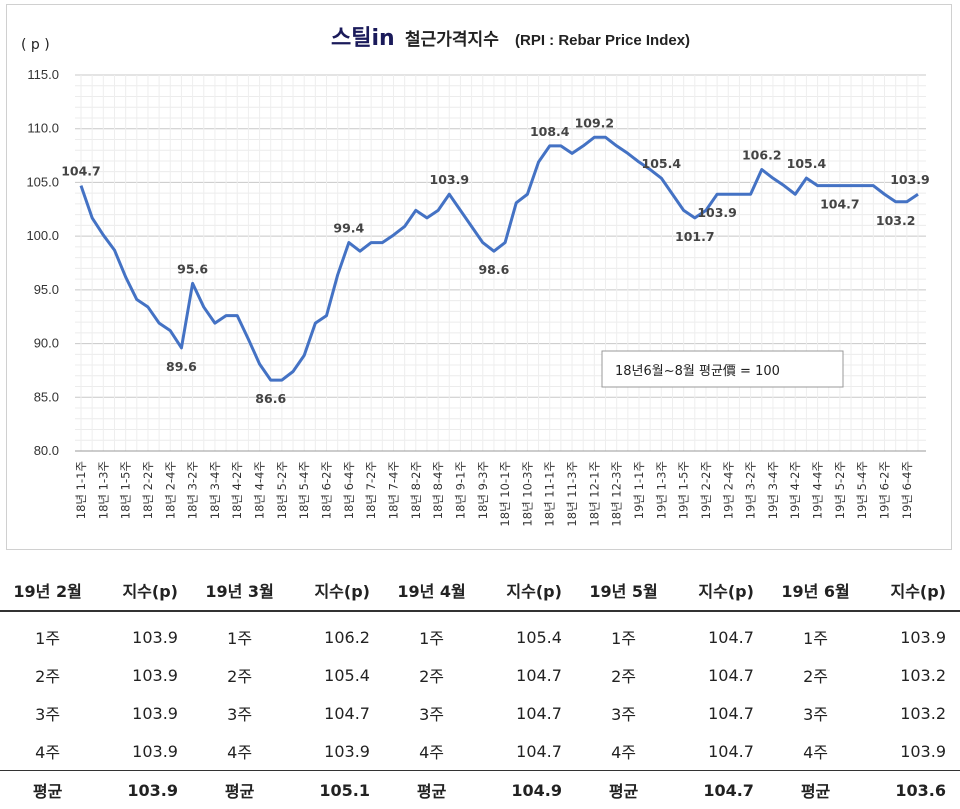 This screenshot has width=960, height=809. Describe the element at coordinates (505, 494) in the screenshot. I see `x-tick-label: 18년 10-1주` at that location.